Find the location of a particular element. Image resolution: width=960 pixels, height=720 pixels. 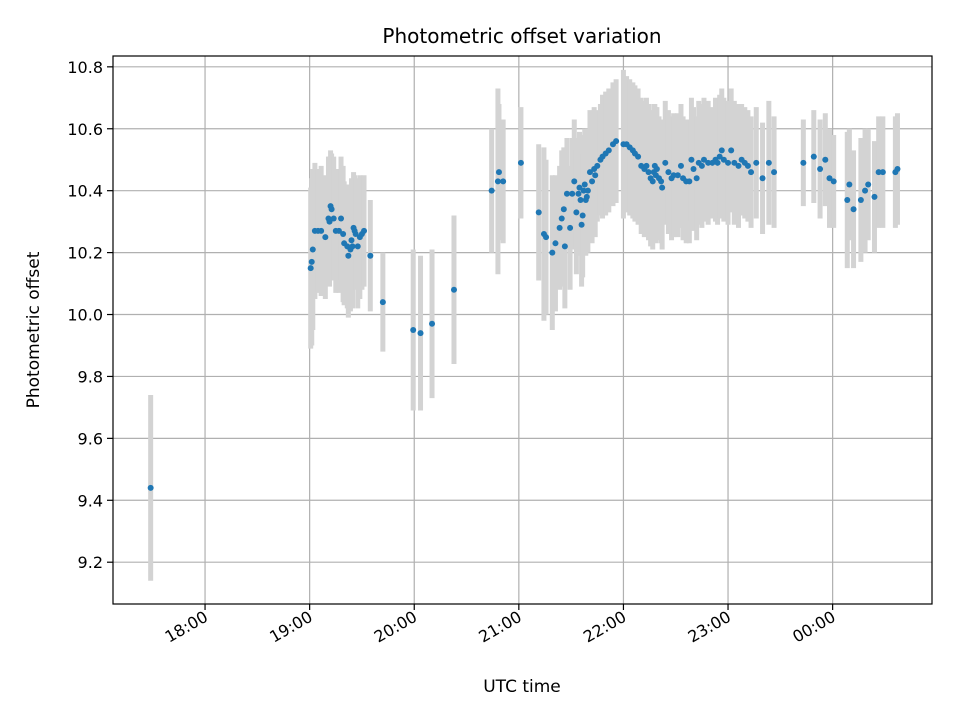

y-tick-label: 10.6 is located at coordinates (85, 129).